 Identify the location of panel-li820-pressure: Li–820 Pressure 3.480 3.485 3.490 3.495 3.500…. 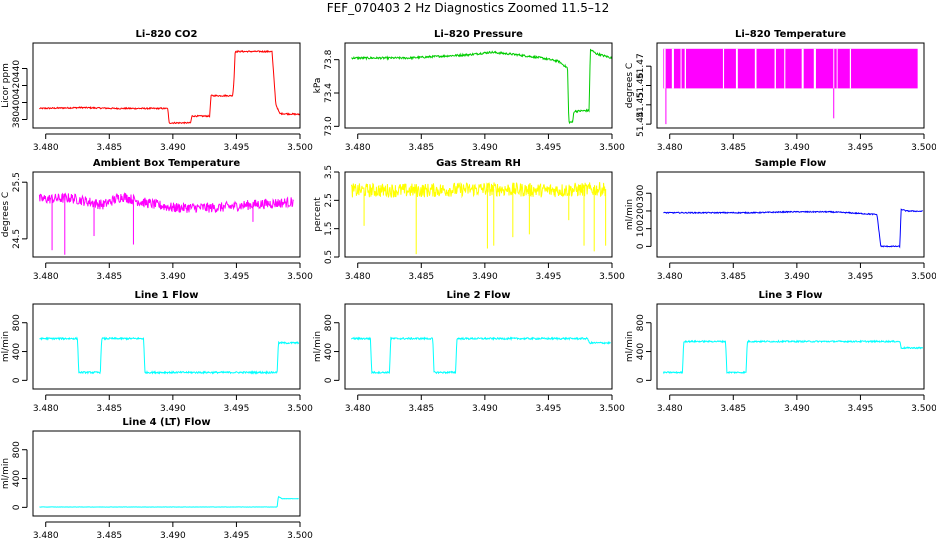
(469, 91).